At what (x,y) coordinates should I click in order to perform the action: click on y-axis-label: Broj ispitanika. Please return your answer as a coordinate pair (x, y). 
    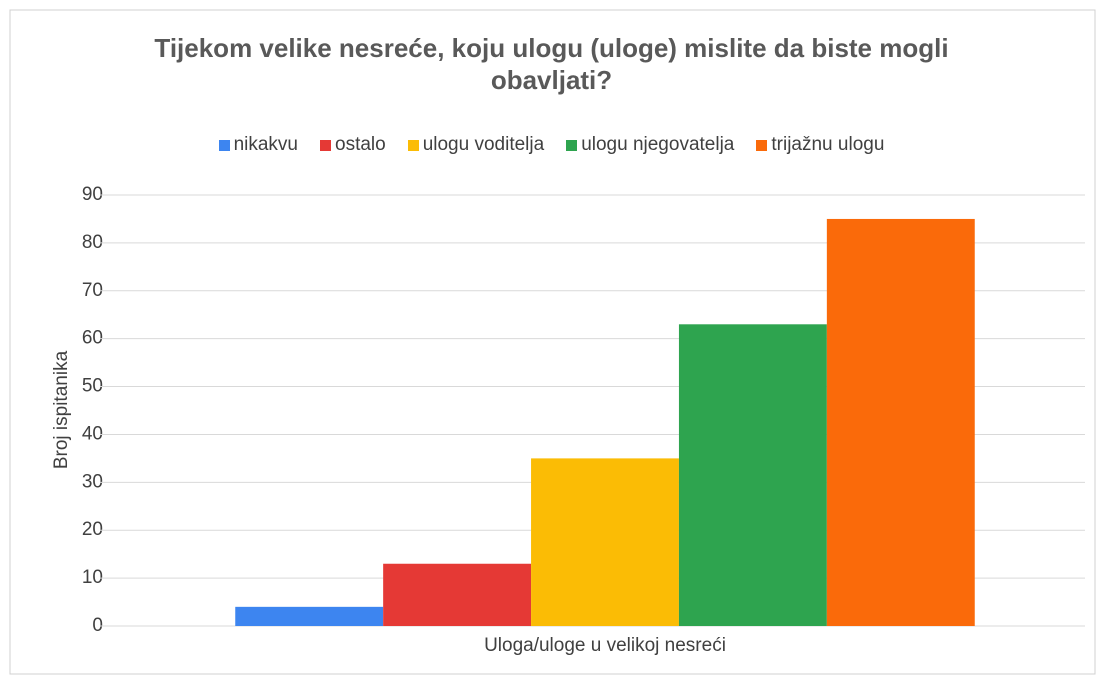
    Looking at the image, I should click on (61, 409).